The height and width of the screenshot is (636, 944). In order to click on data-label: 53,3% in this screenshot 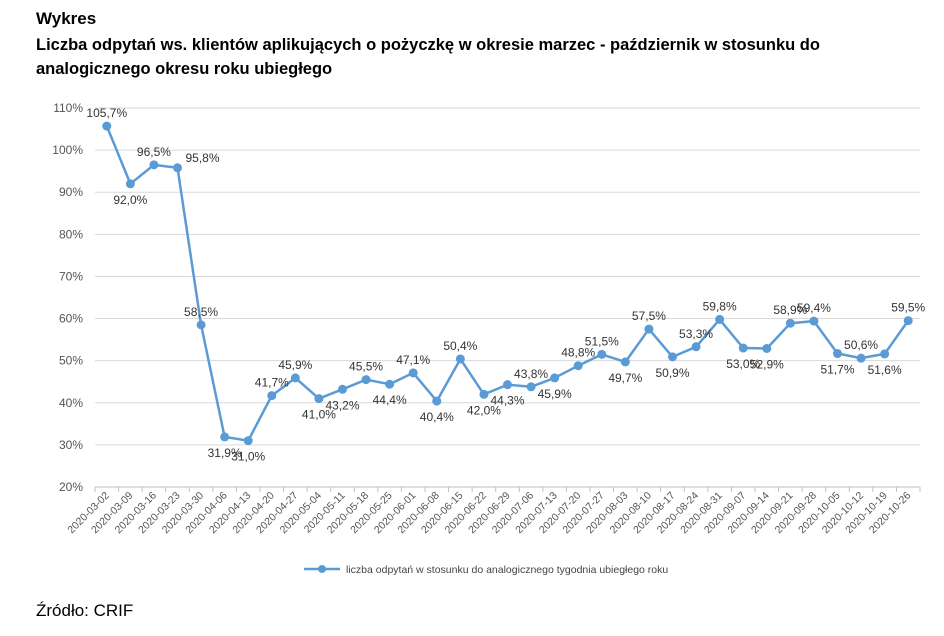, I will do `click(696, 334)`.